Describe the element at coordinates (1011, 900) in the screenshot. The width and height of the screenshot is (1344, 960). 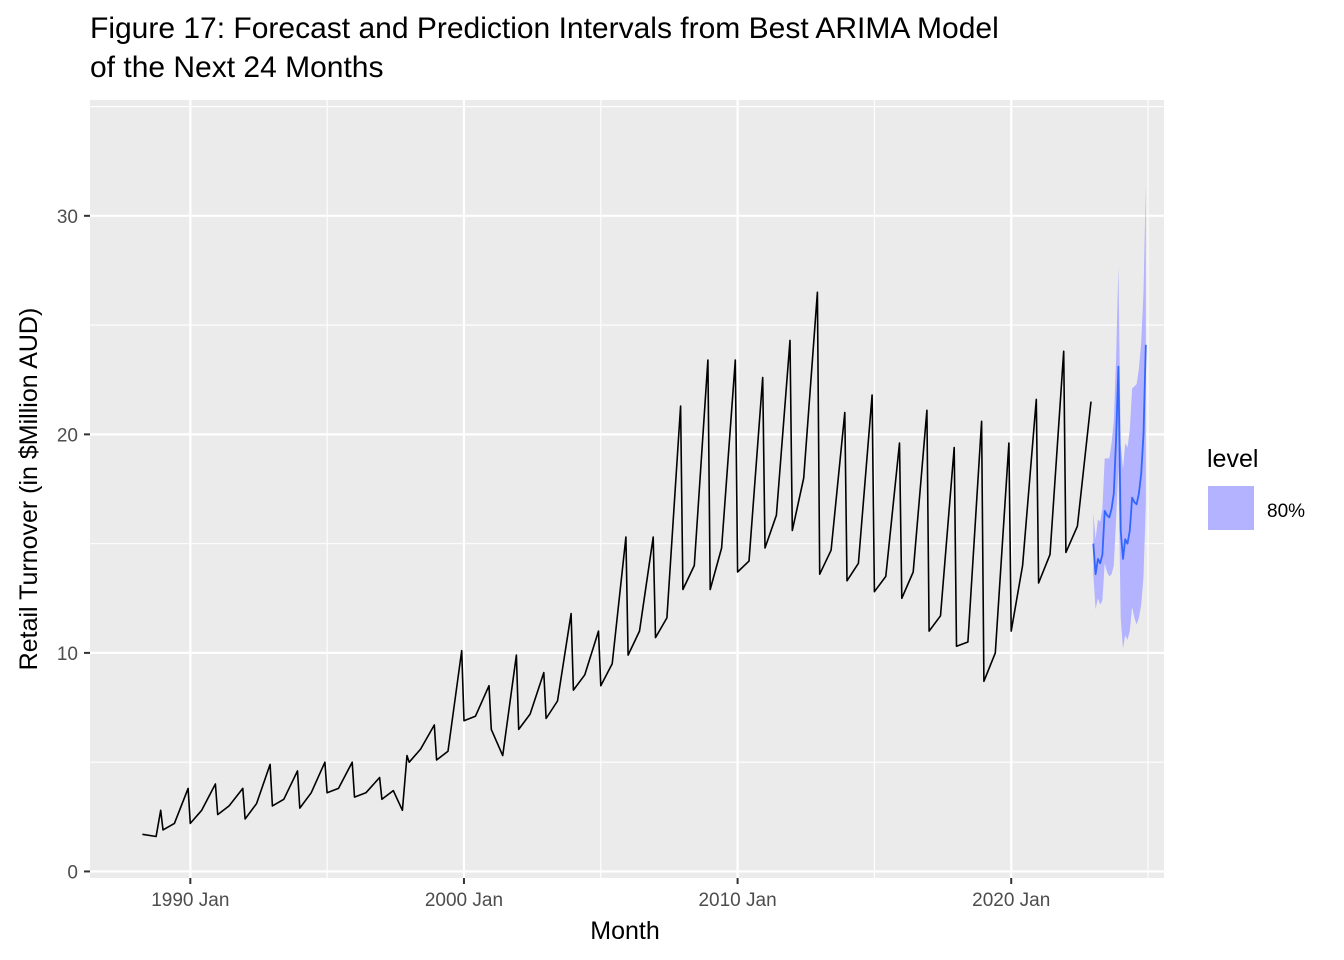
I see `x-tick-label: 2020 Jan` at that location.